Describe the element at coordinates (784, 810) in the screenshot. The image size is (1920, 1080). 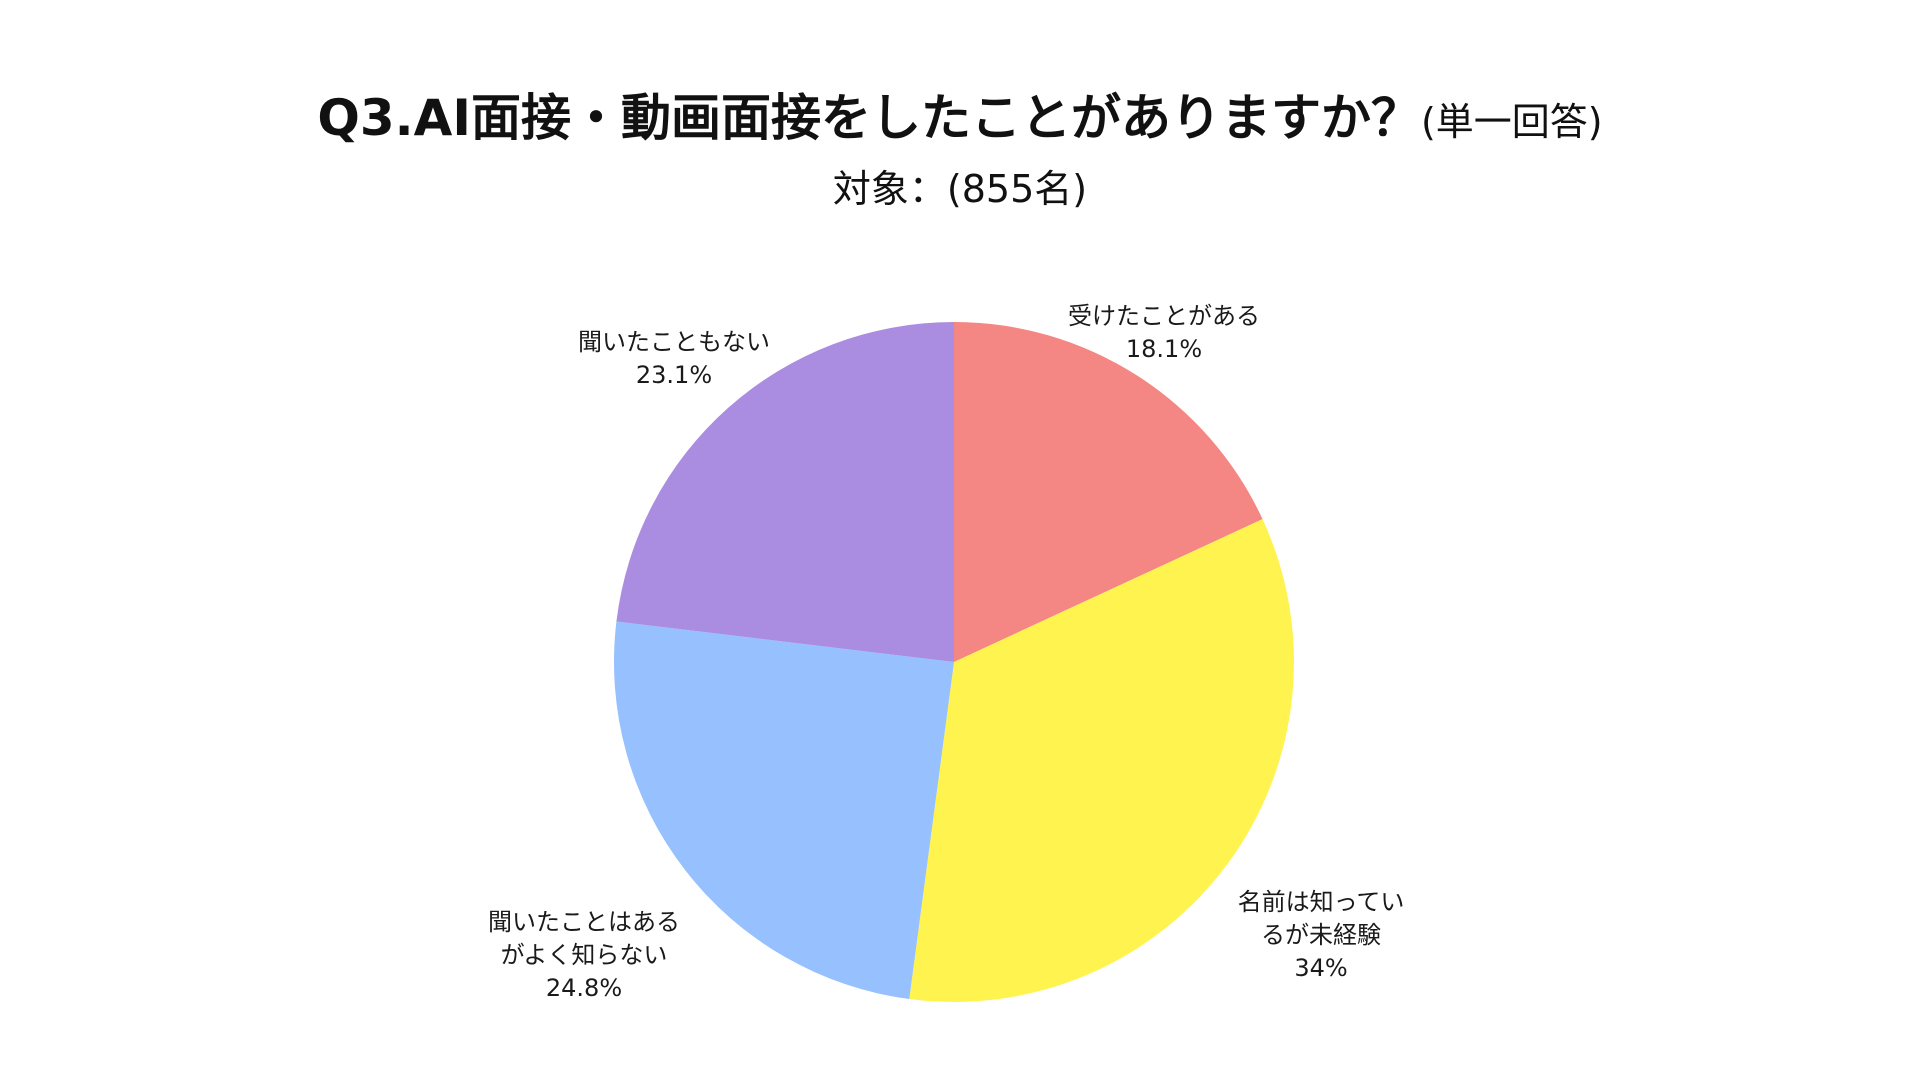
I see `pie-slice-heard-not-familiar` at that location.